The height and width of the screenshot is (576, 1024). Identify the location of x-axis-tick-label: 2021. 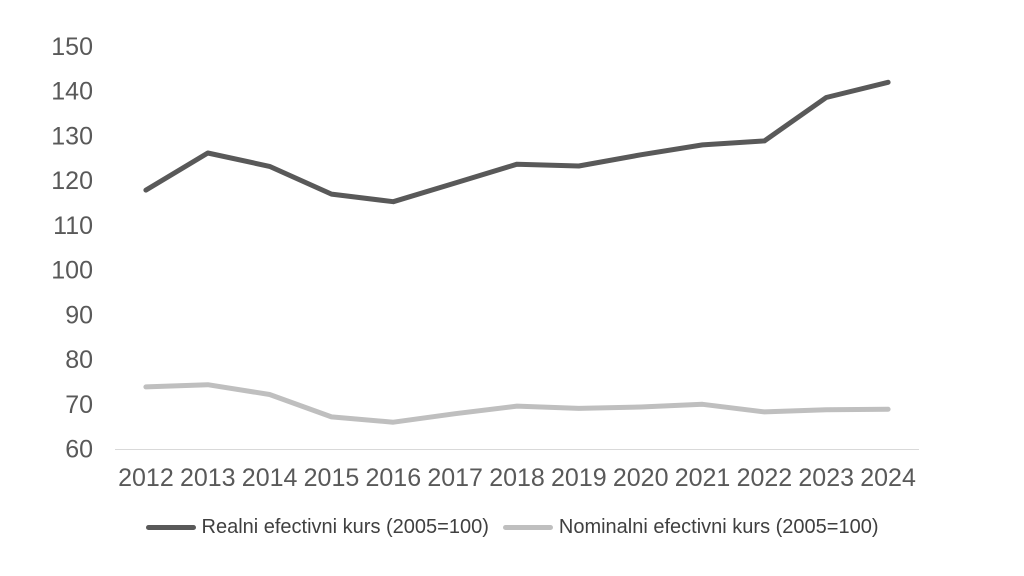
(703, 478).